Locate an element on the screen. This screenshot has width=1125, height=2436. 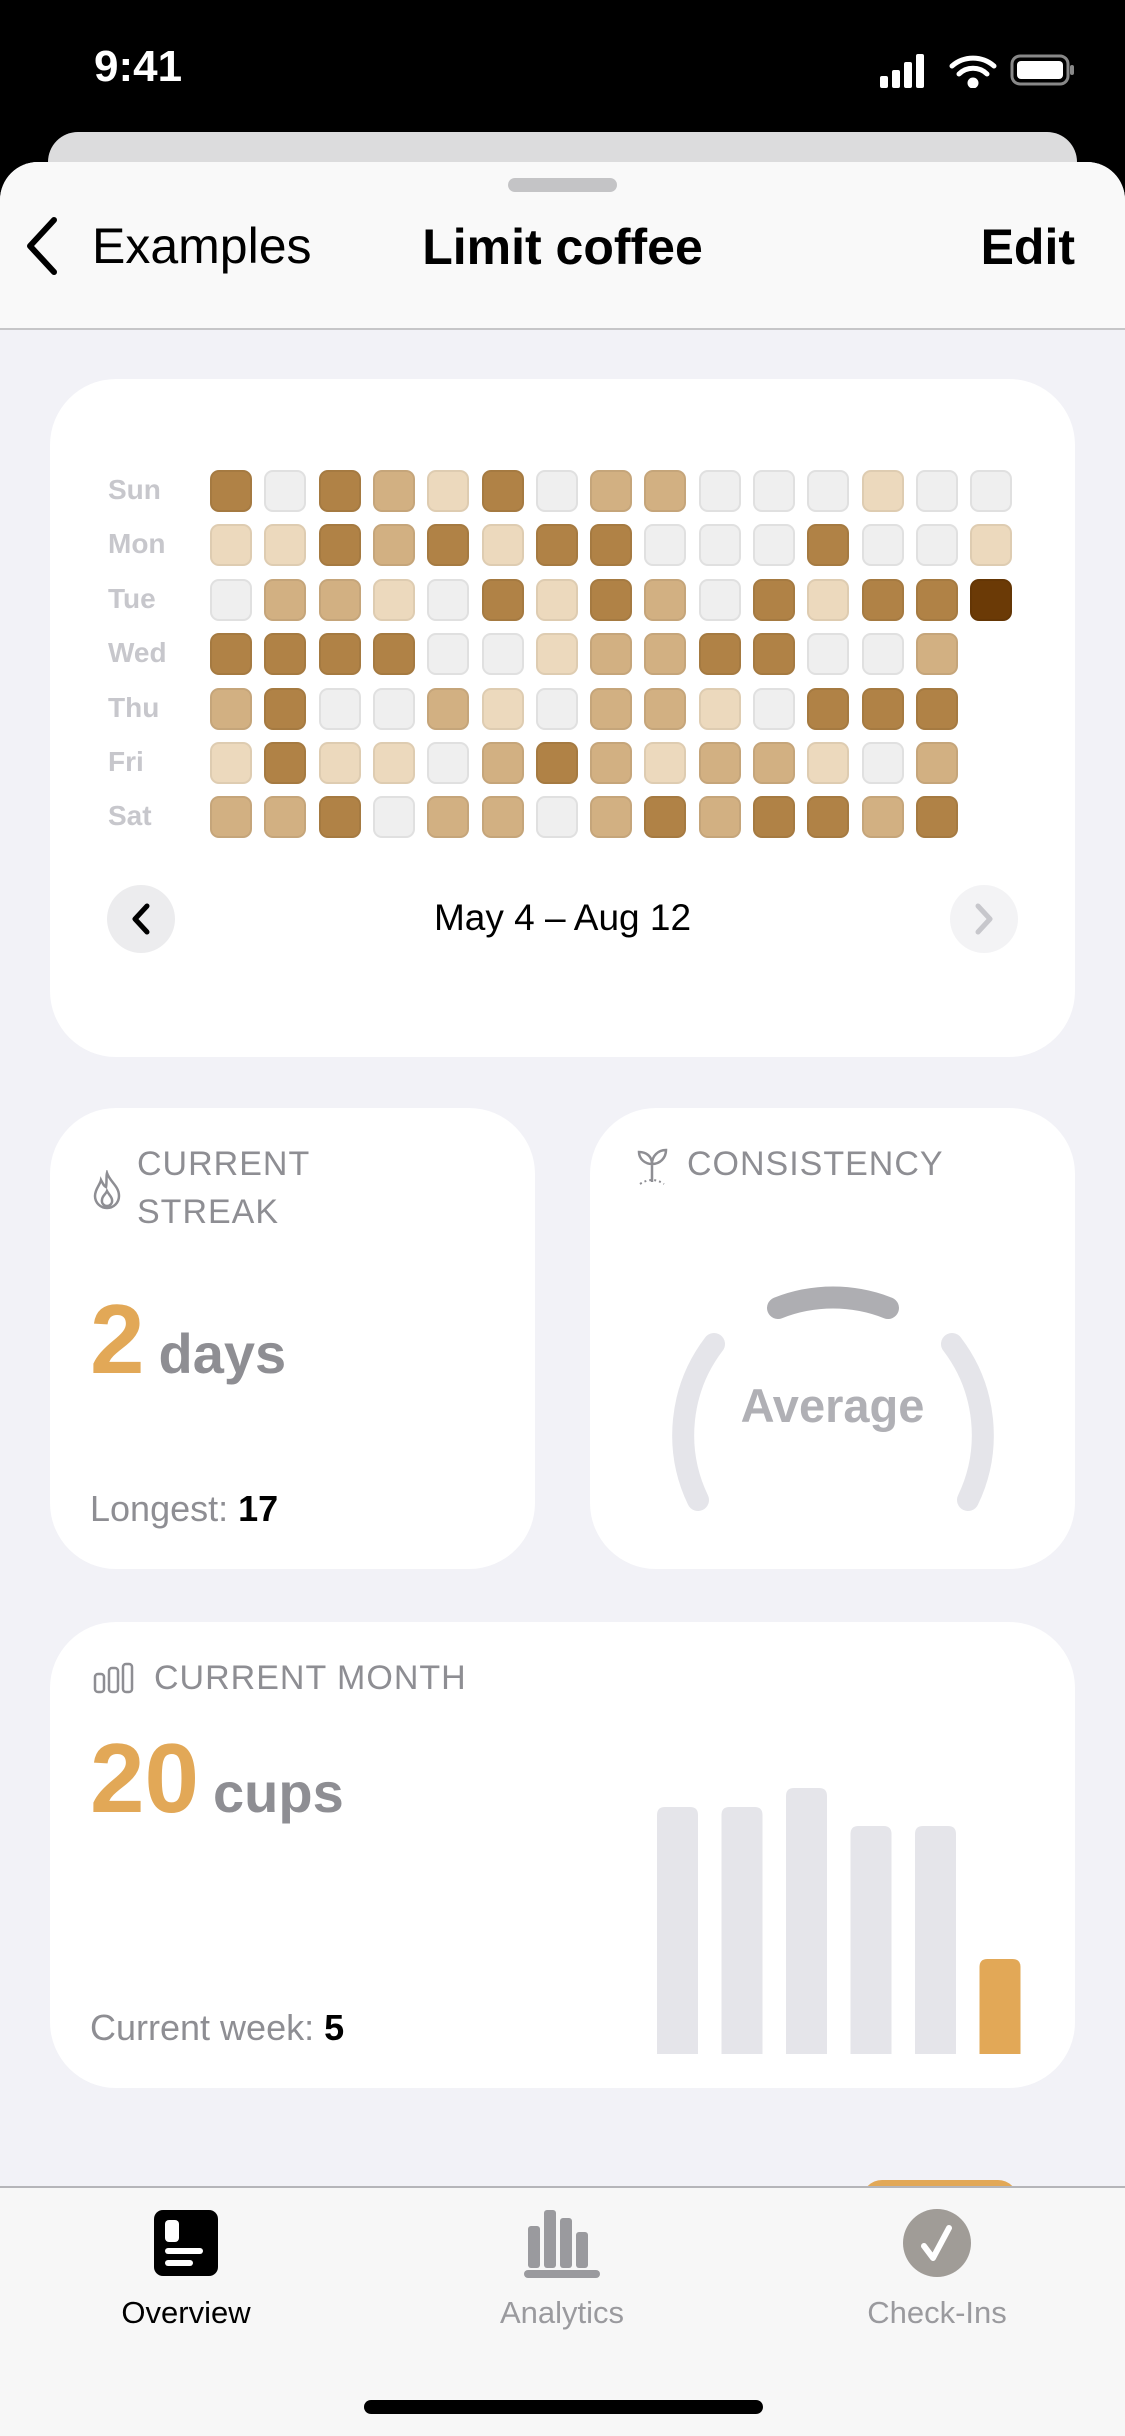
back-button: Examples is located at coordinates (167, 246).